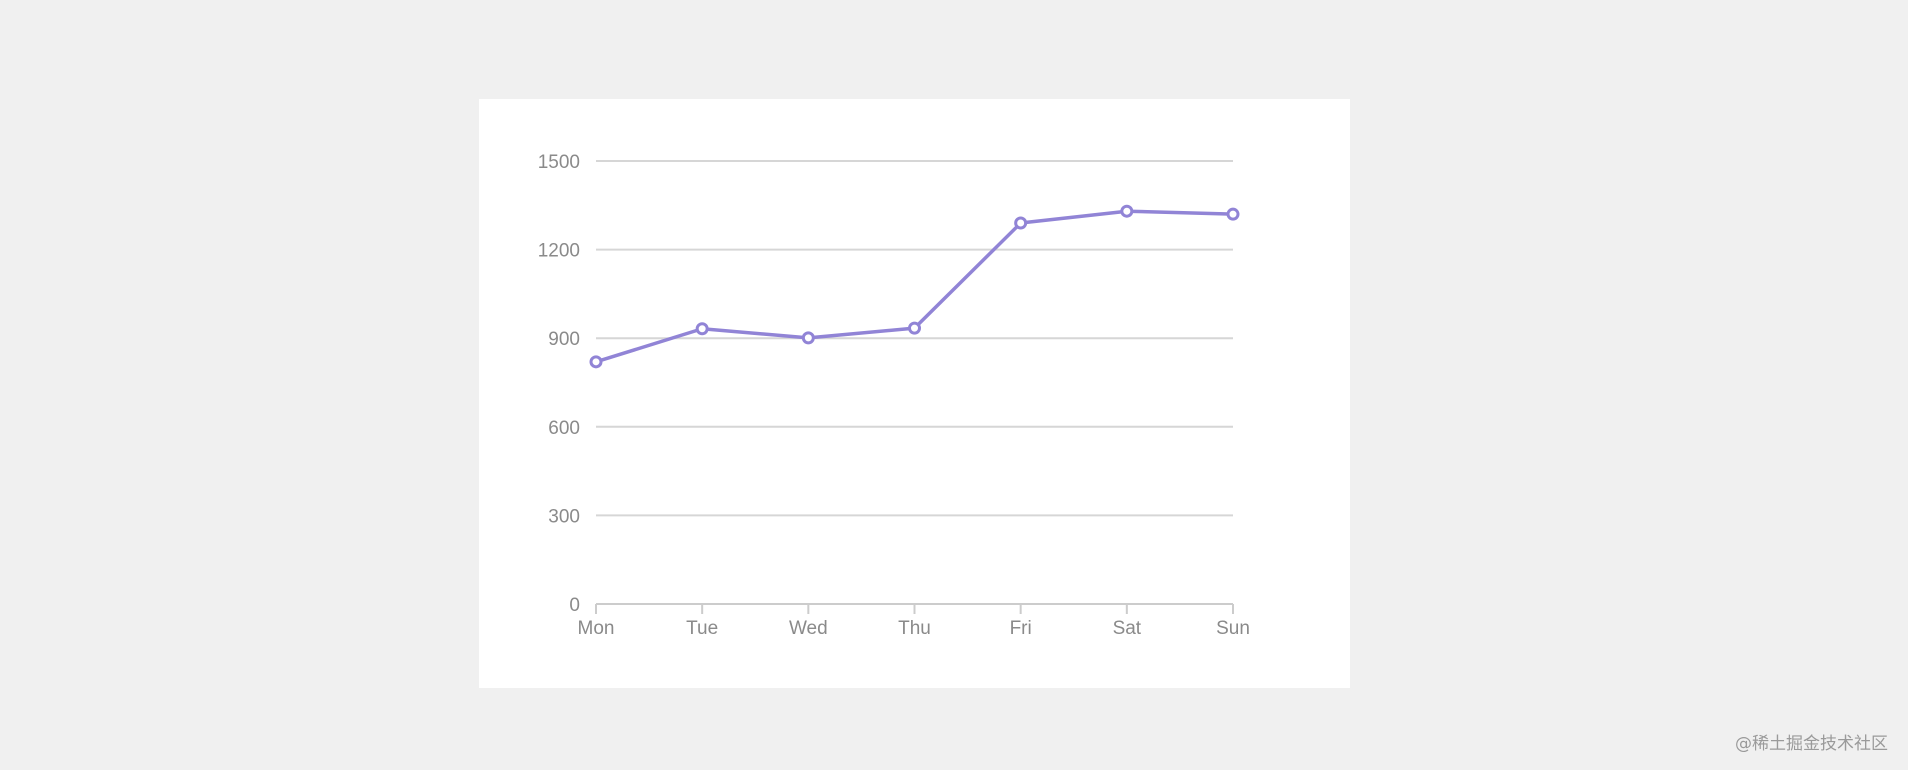 This screenshot has height=770, width=1908. Describe the element at coordinates (564, 339) in the screenshot. I see `y-tick-label: 900` at that location.